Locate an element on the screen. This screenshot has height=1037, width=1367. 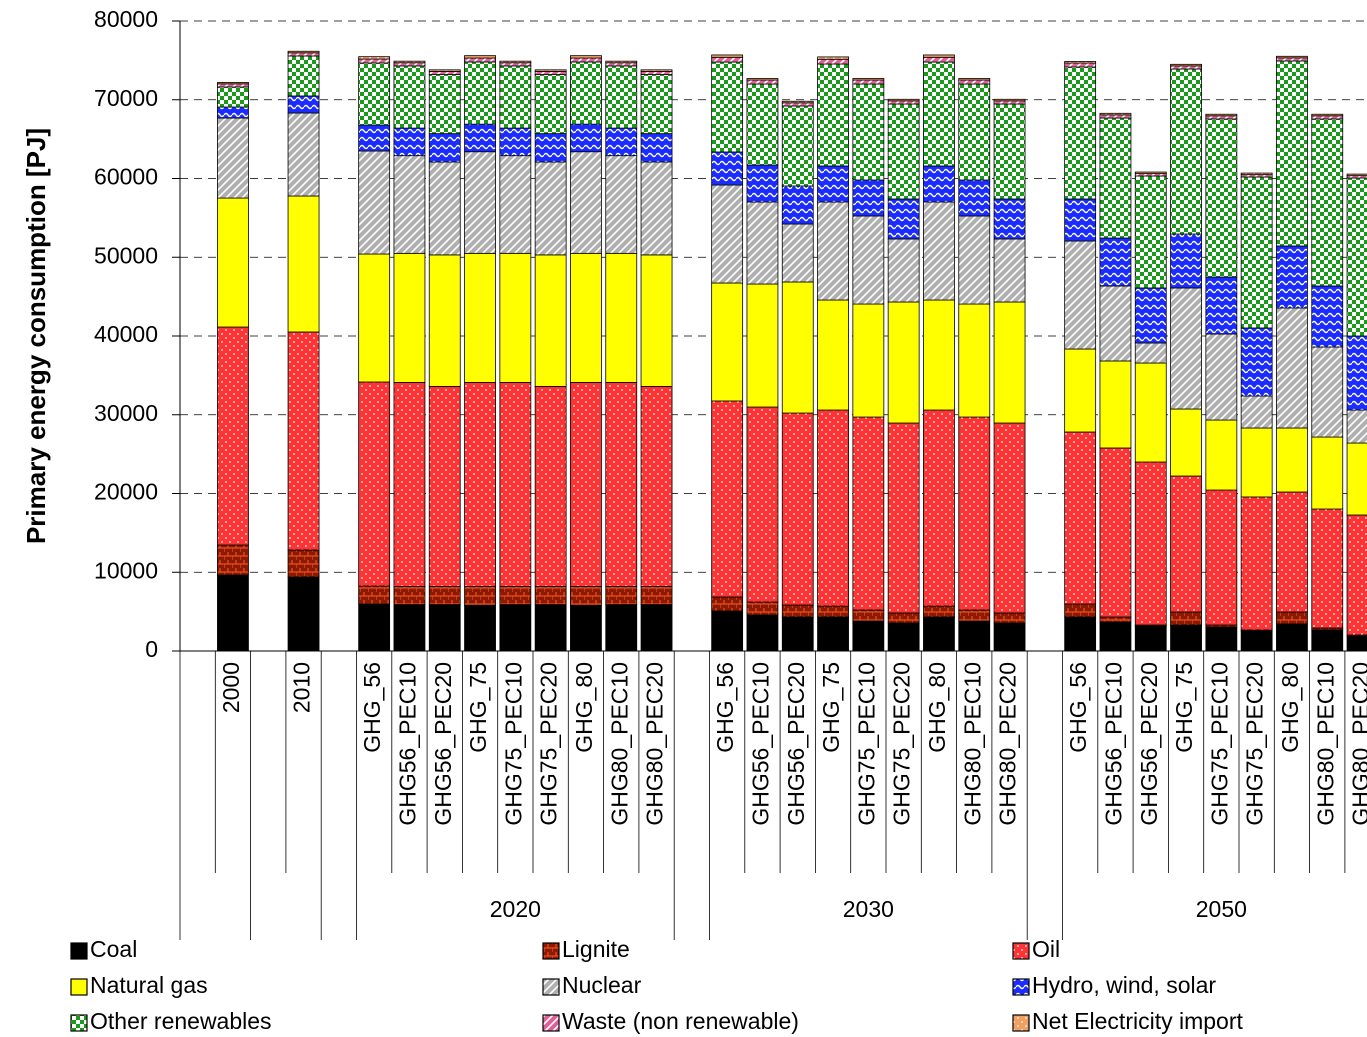
legend-label: Lignite is located at coordinates (596, 949).